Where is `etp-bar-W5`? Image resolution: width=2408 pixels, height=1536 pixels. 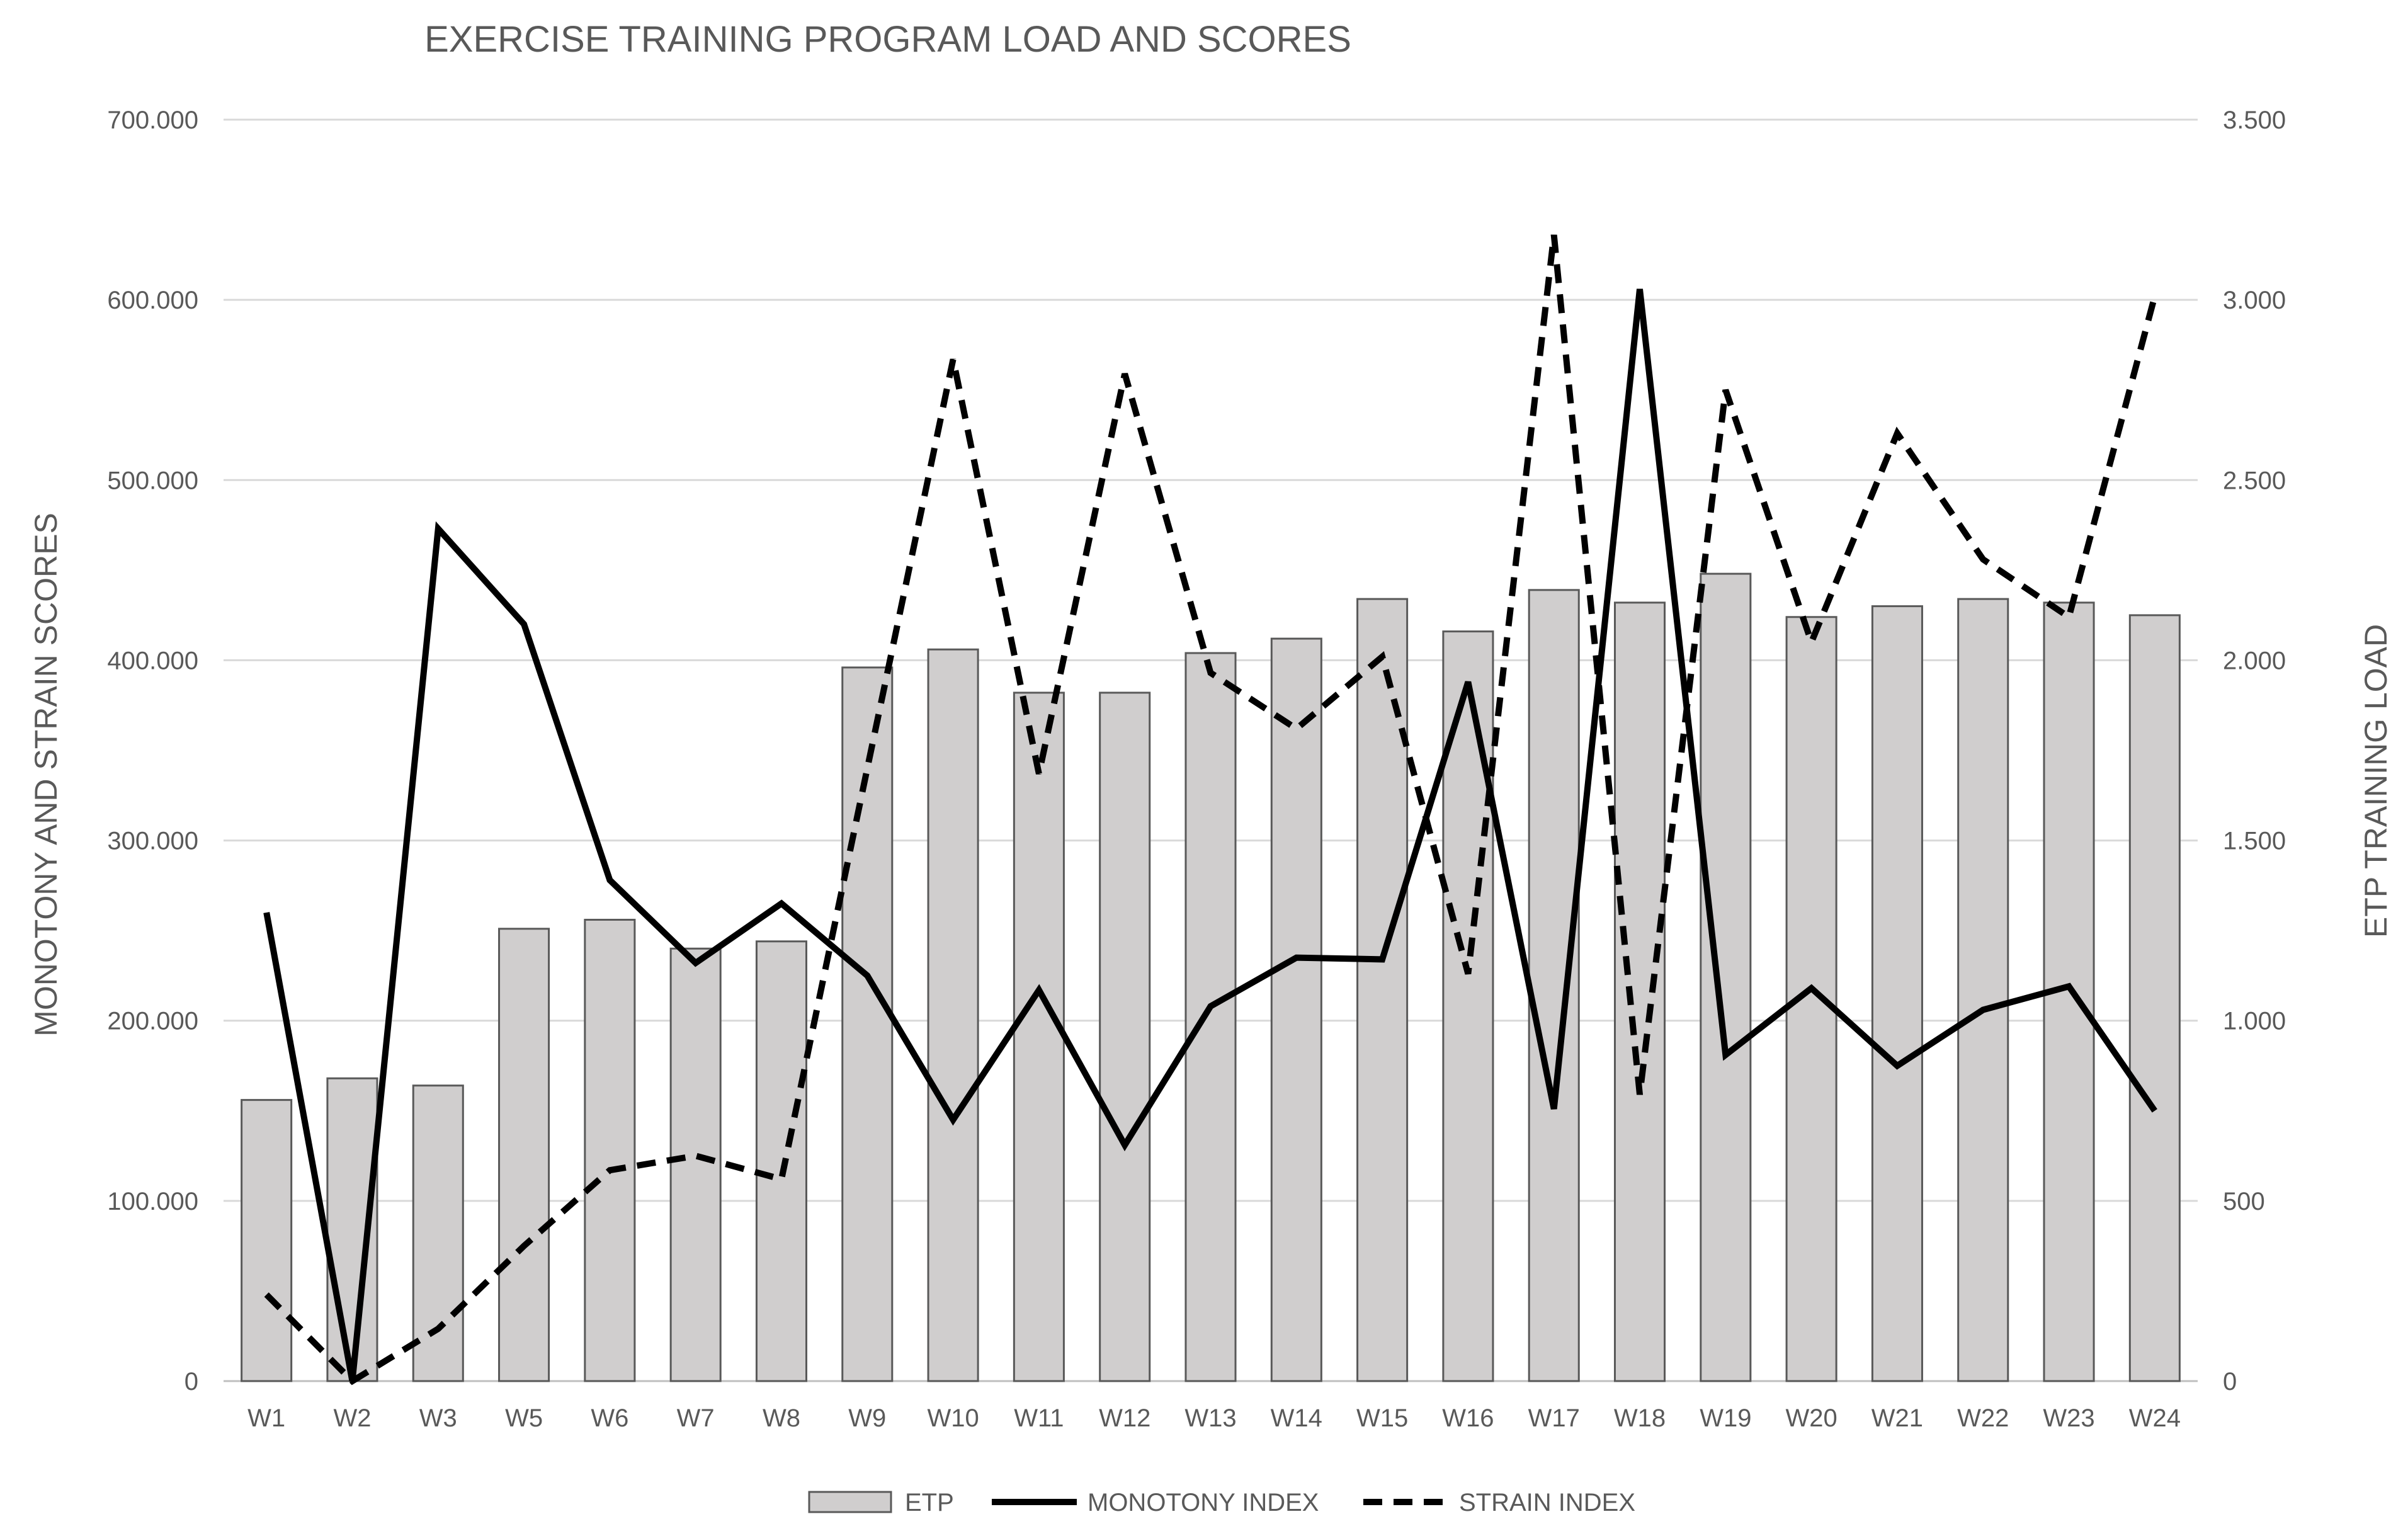
etp-bar-W5 is located at coordinates (524, 1155).